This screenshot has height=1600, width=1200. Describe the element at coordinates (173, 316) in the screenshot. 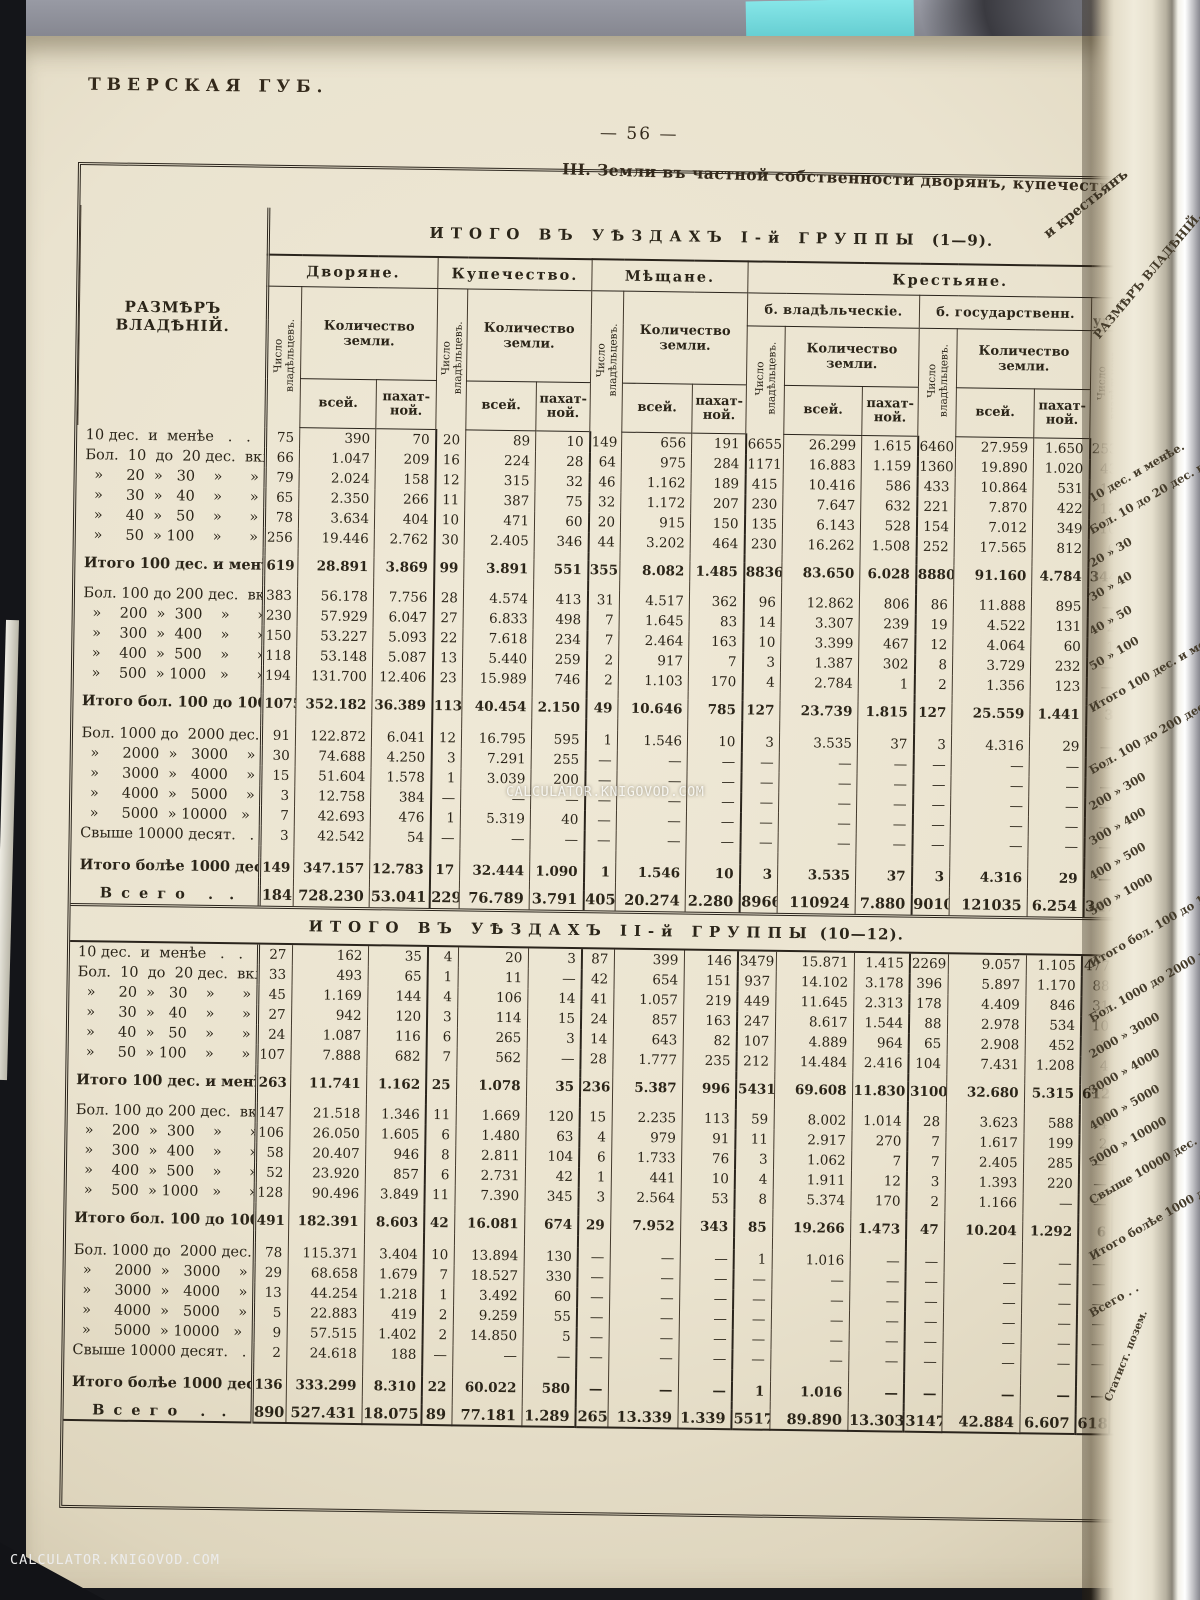

I see `size-of-holdings-header: РАЗМѢРЪ ВЛАДѢНІЙ.` at that location.